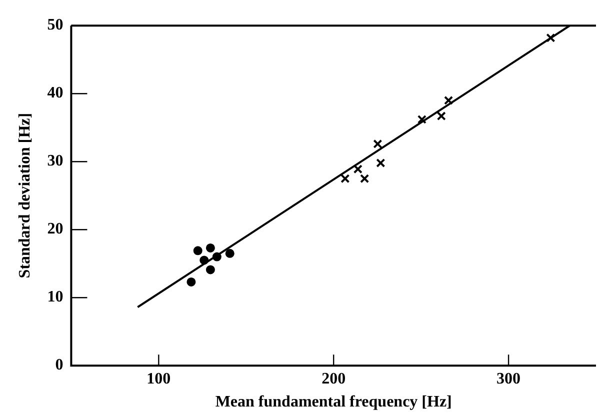  What do you see at coordinates (55, 229) in the screenshot?
I see `y-tick-label: 20` at bounding box center [55, 229].